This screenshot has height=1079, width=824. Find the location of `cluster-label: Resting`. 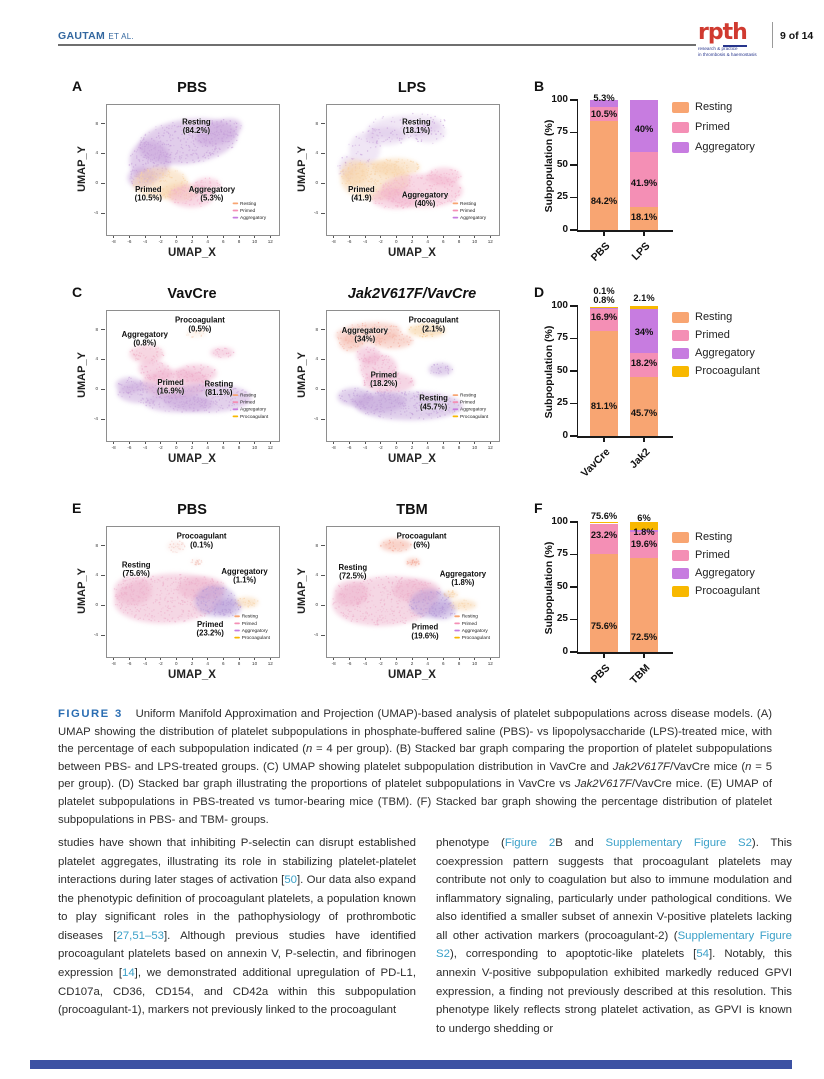

cluster-label: Resting is located at coordinates (136, 564).